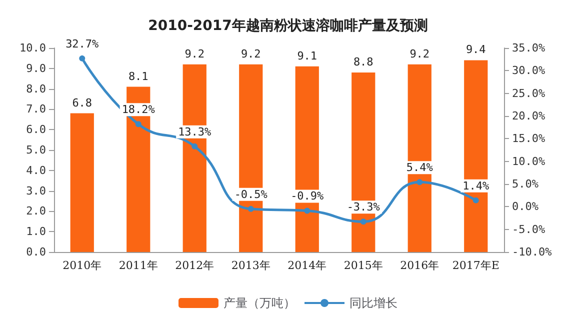 The width and height of the screenshot is (576, 326). Describe the element at coordinates (195, 131) in the screenshot. I see `data-label: 13.3%` at that location.